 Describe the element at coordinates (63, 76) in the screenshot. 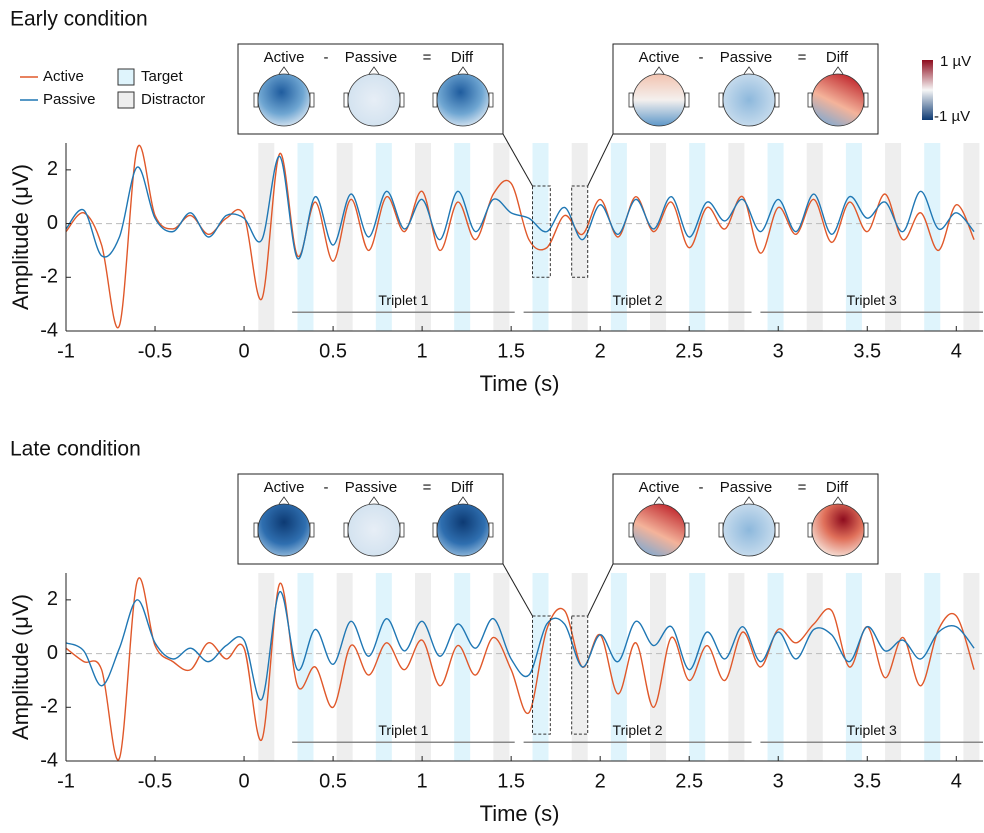

I see `legend-label: Active` at that location.